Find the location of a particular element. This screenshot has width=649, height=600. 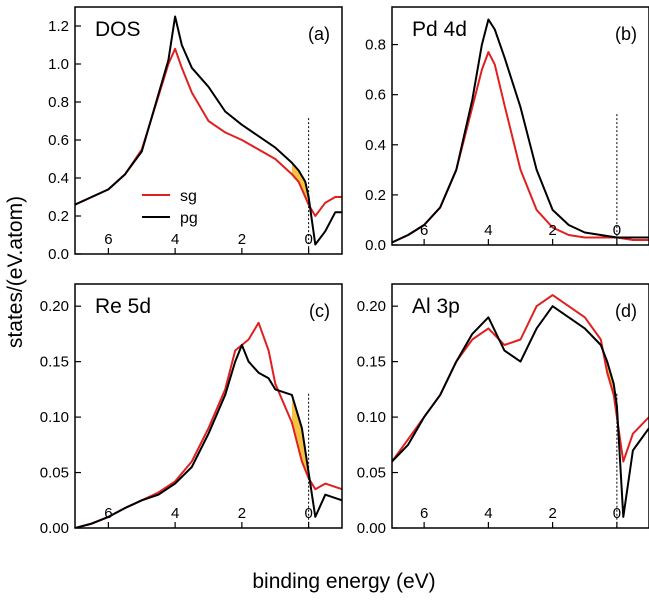

panel-title: Pd 4d is located at coordinates (439, 29).